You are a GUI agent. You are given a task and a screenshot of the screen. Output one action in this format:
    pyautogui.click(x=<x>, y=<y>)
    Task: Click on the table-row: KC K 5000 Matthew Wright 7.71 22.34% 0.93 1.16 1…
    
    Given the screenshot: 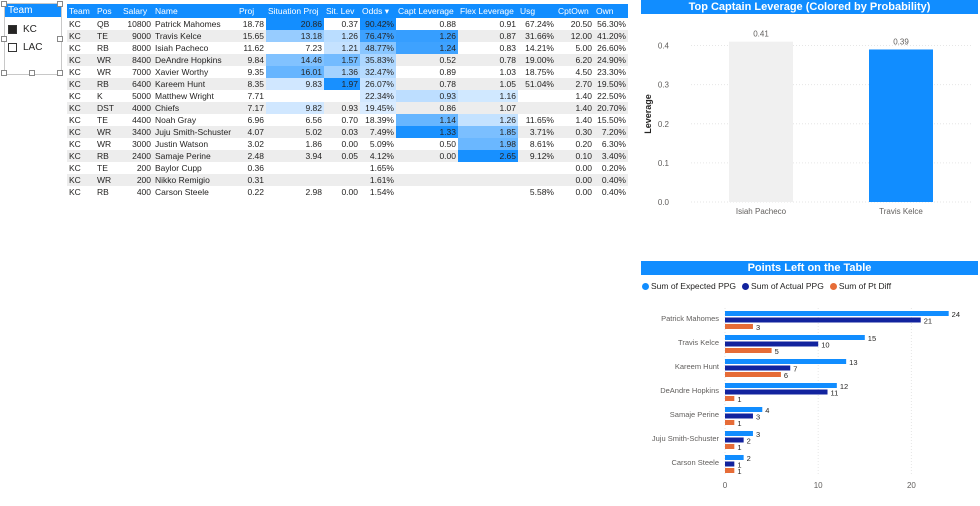 What is the action you would take?
    pyautogui.click(x=347, y=96)
    